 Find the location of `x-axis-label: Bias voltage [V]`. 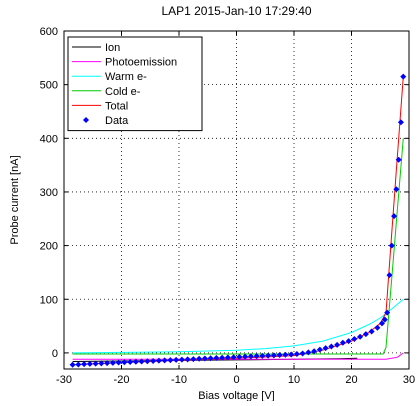

x-axis-label: Bias voltage [V] is located at coordinates (236, 395).